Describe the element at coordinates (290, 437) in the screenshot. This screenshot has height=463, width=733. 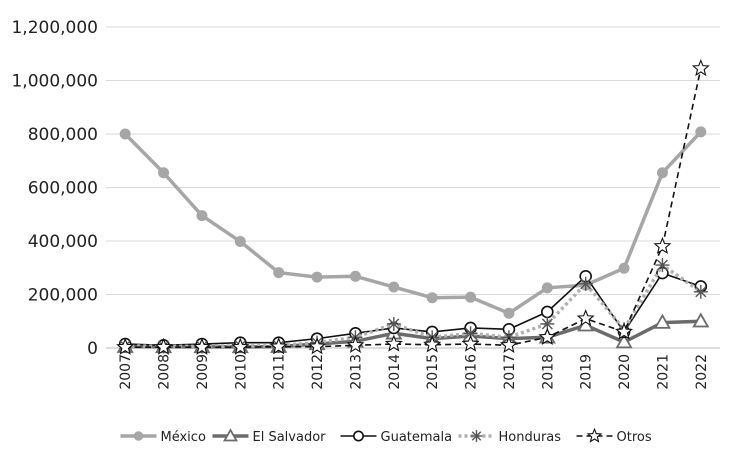
I see `legend-label: El Salvador` at that location.